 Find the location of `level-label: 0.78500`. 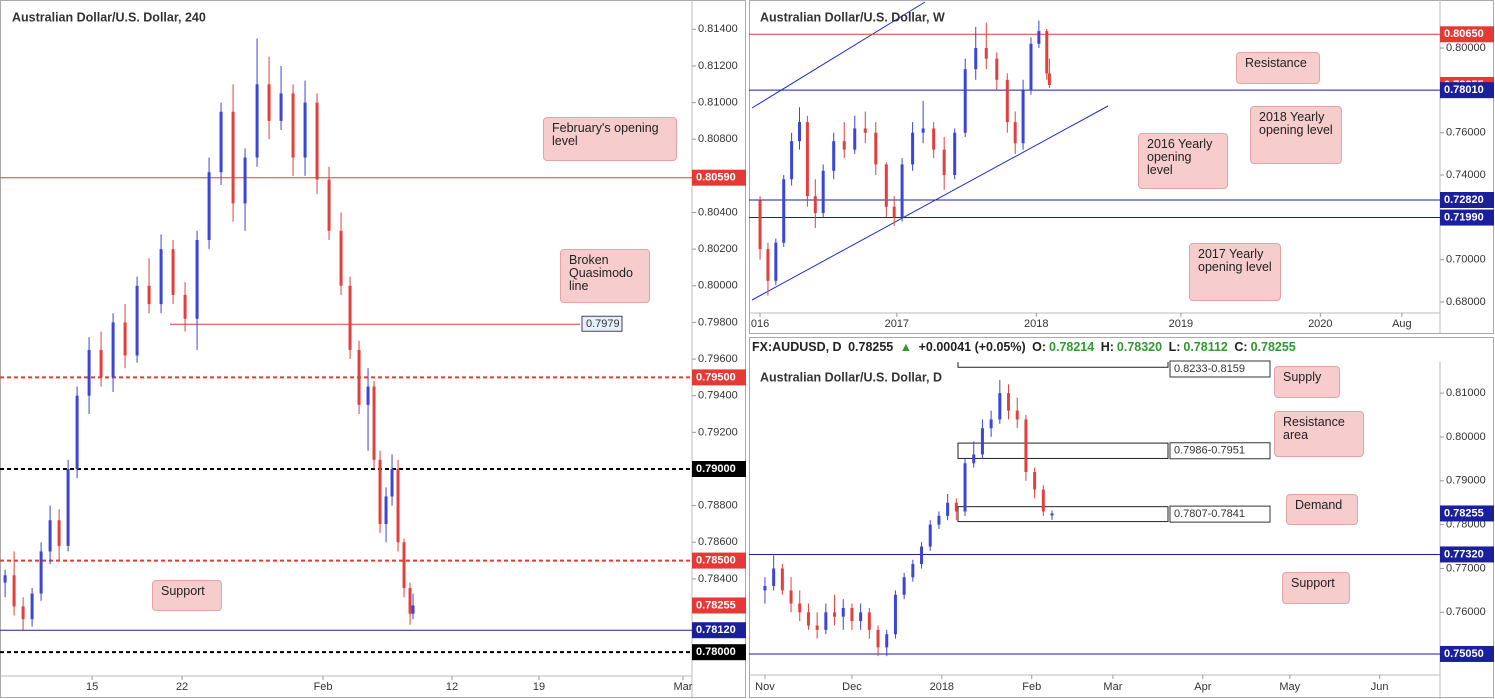

level-label: 0.78500 is located at coordinates (716, 560).